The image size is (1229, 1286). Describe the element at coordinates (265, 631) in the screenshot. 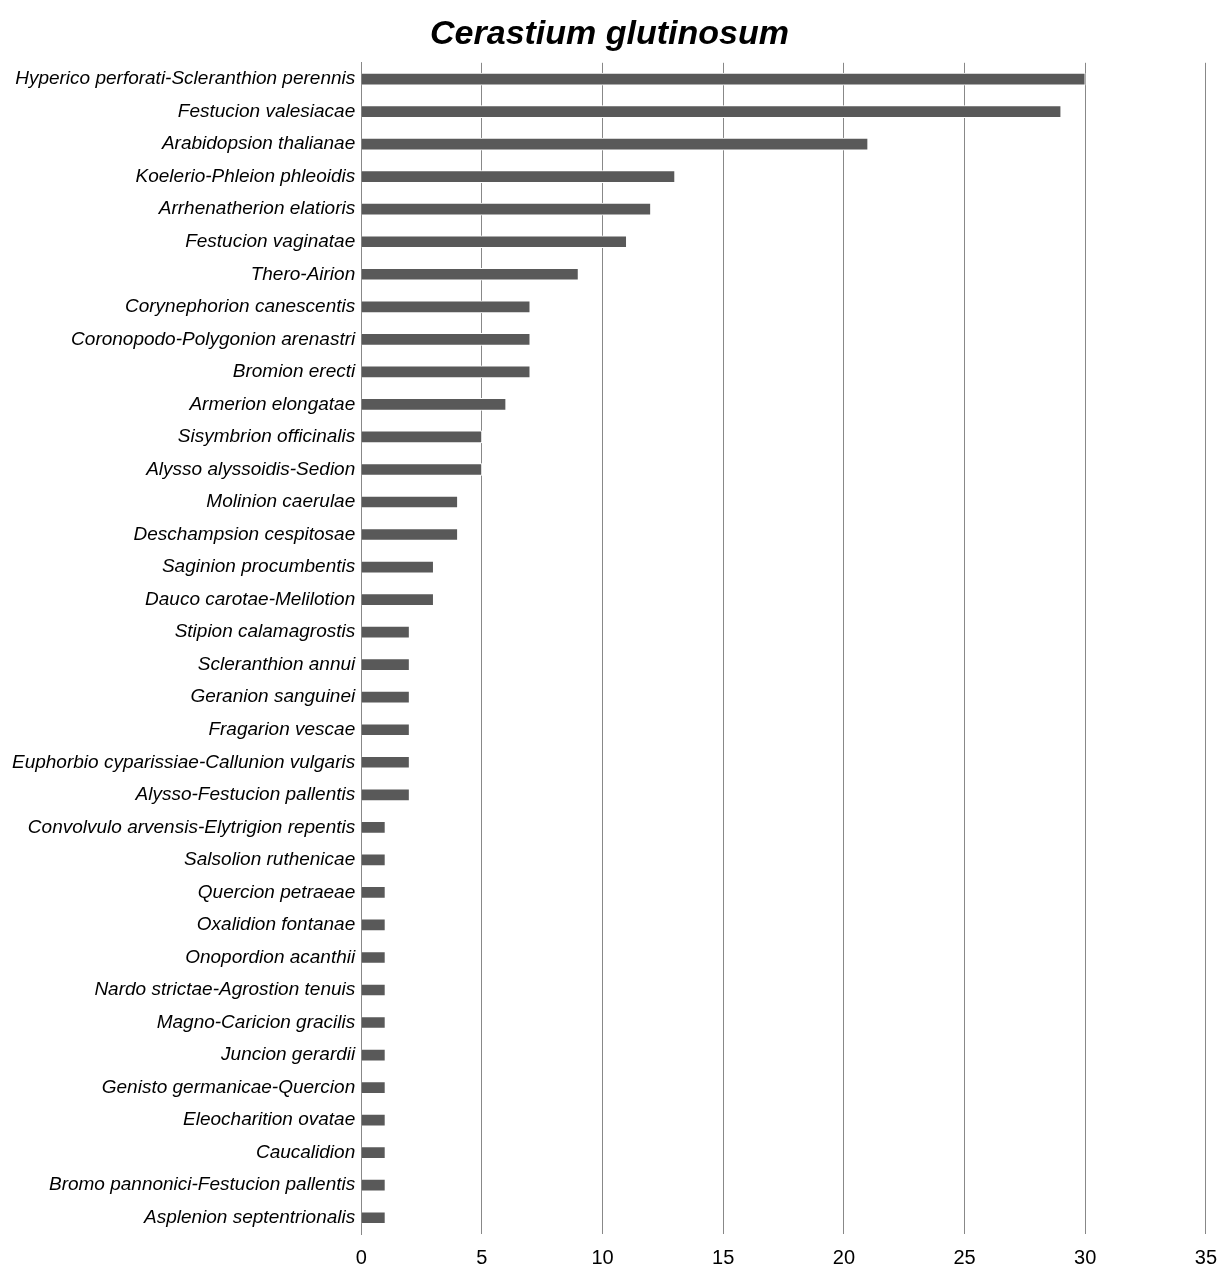

I see `y-tick-label: Stipion calamagrostis` at that location.